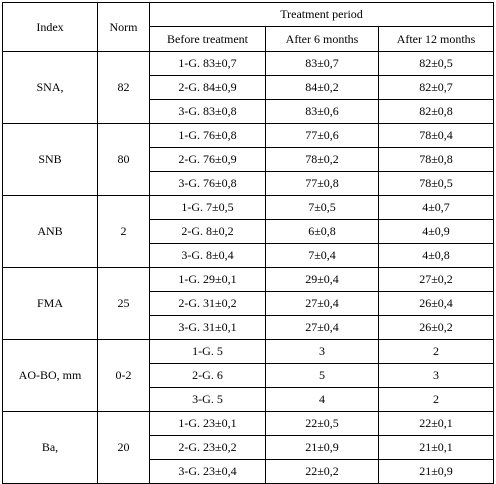  I want to click on table-row: SNA, 82 1-G. 83±0,7 83±0,7 82±0,5, so click(248, 87).